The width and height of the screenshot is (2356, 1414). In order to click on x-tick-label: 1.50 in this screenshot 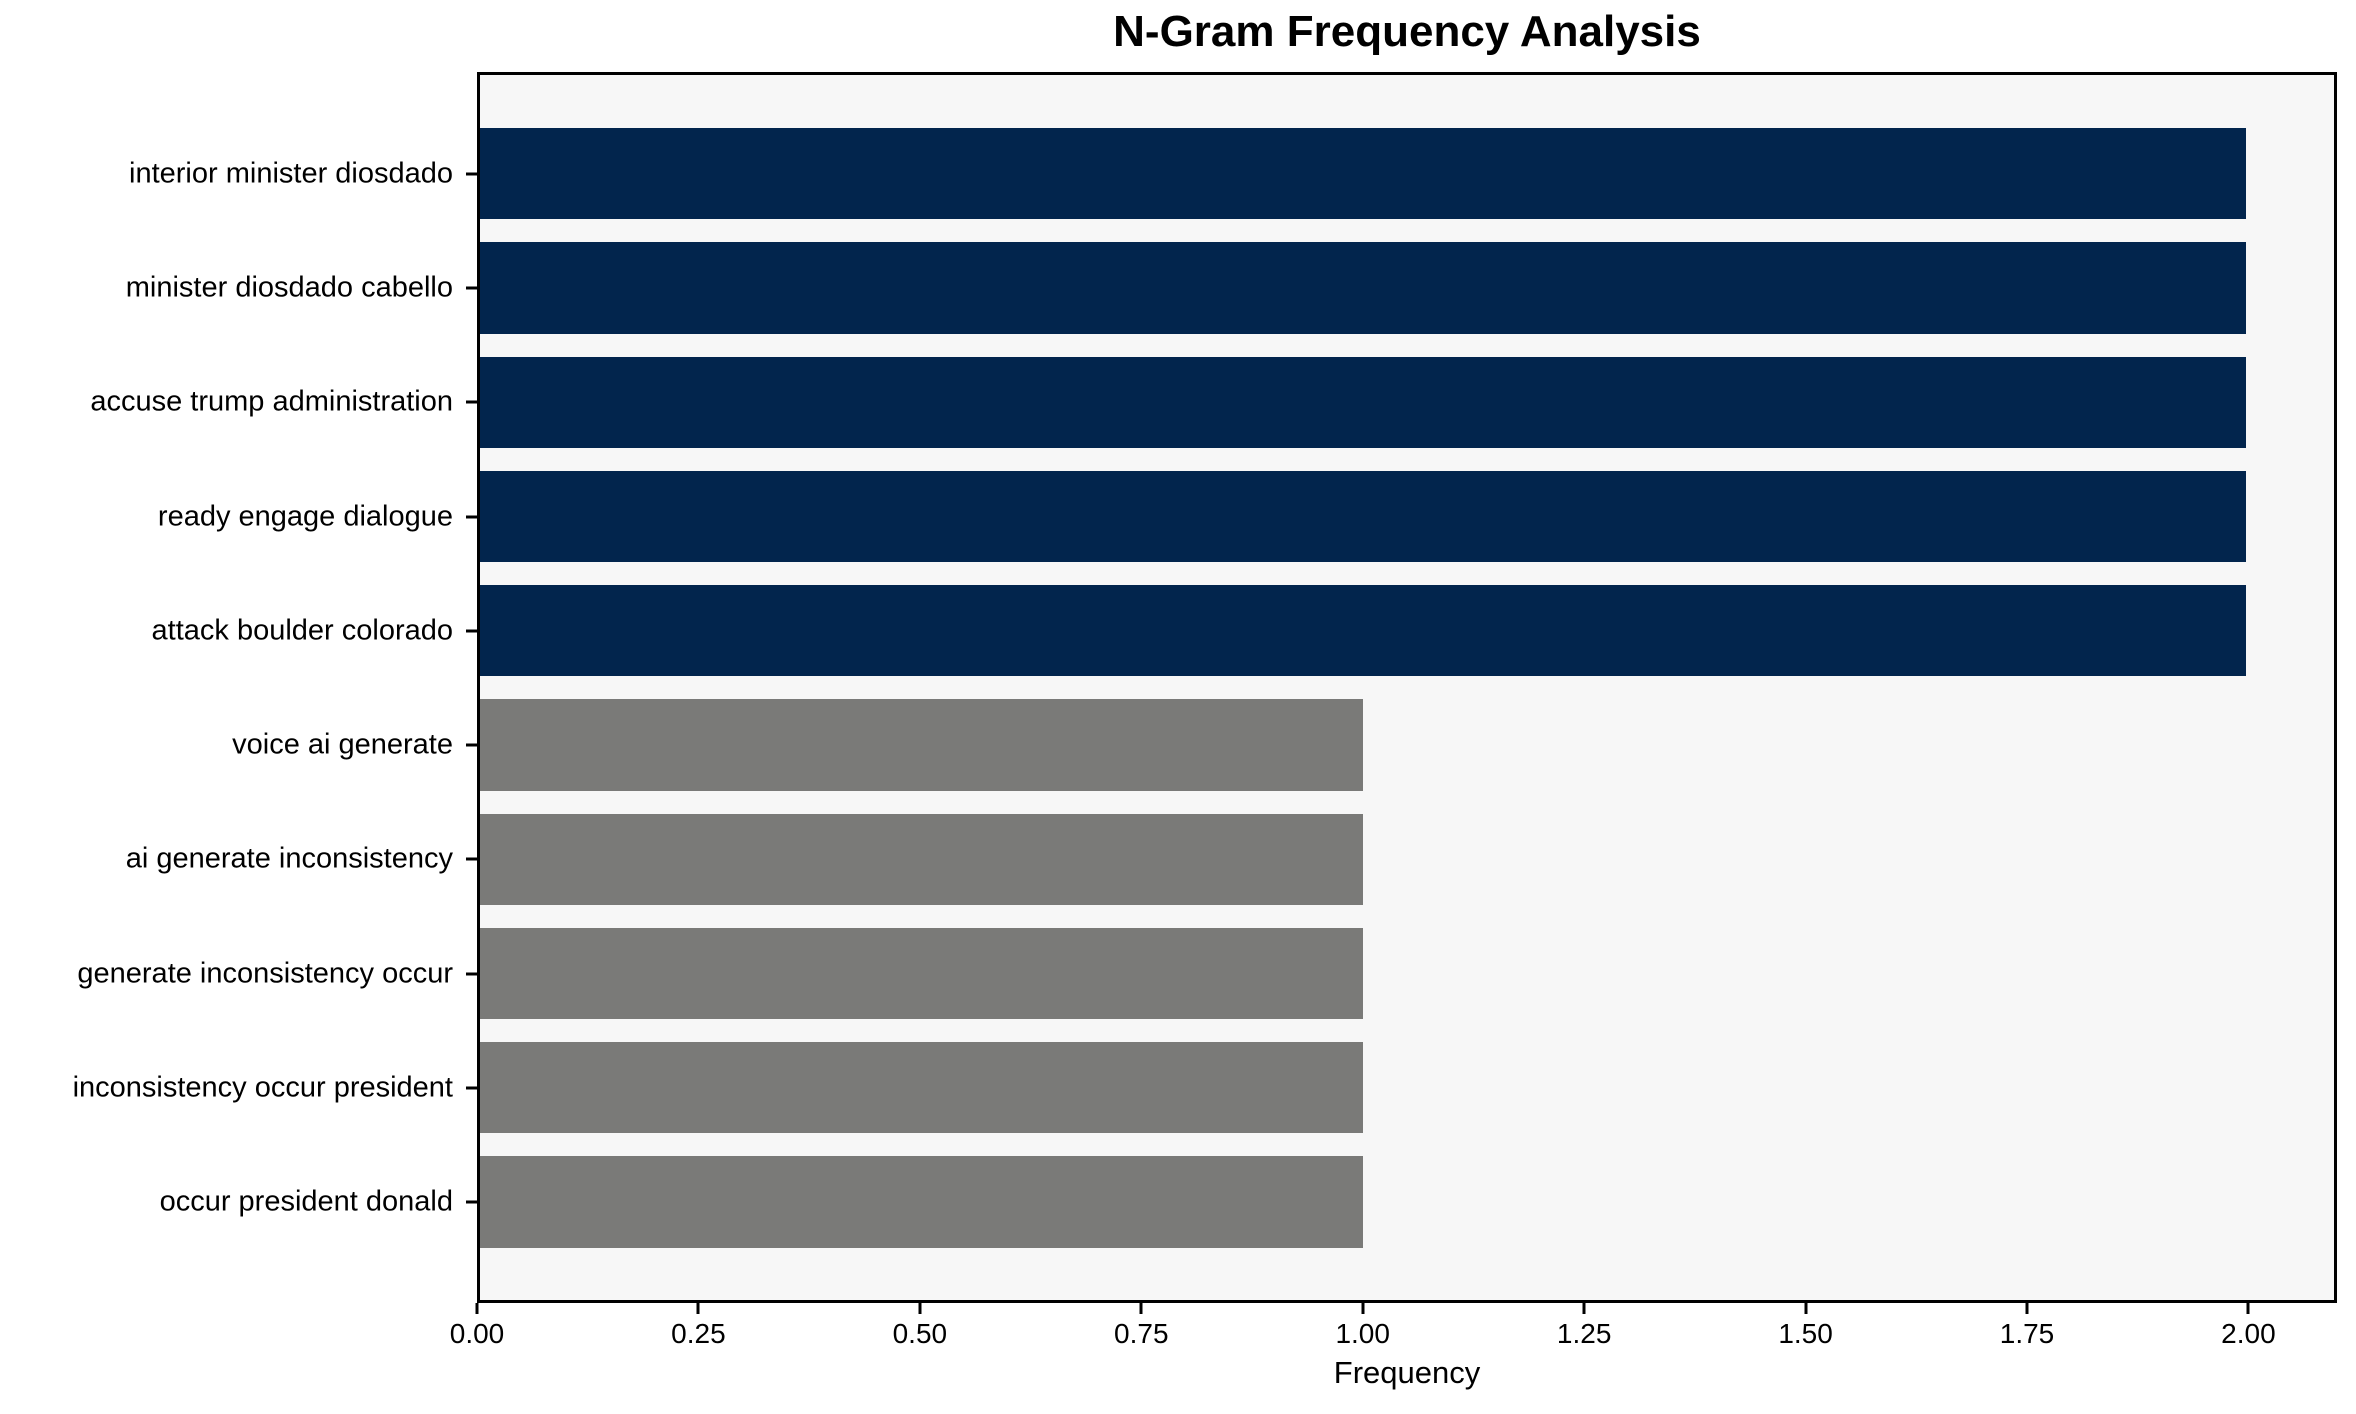, I will do `click(1805, 1333)`.